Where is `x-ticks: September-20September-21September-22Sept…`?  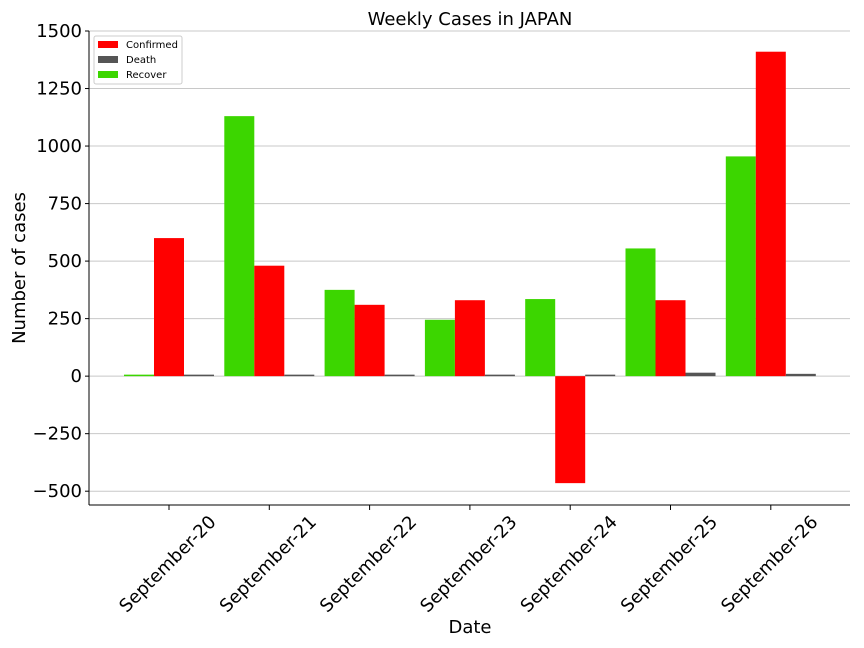 x-ticks: September-20September-21September-22Sept… is located at coordinates (468, 561).